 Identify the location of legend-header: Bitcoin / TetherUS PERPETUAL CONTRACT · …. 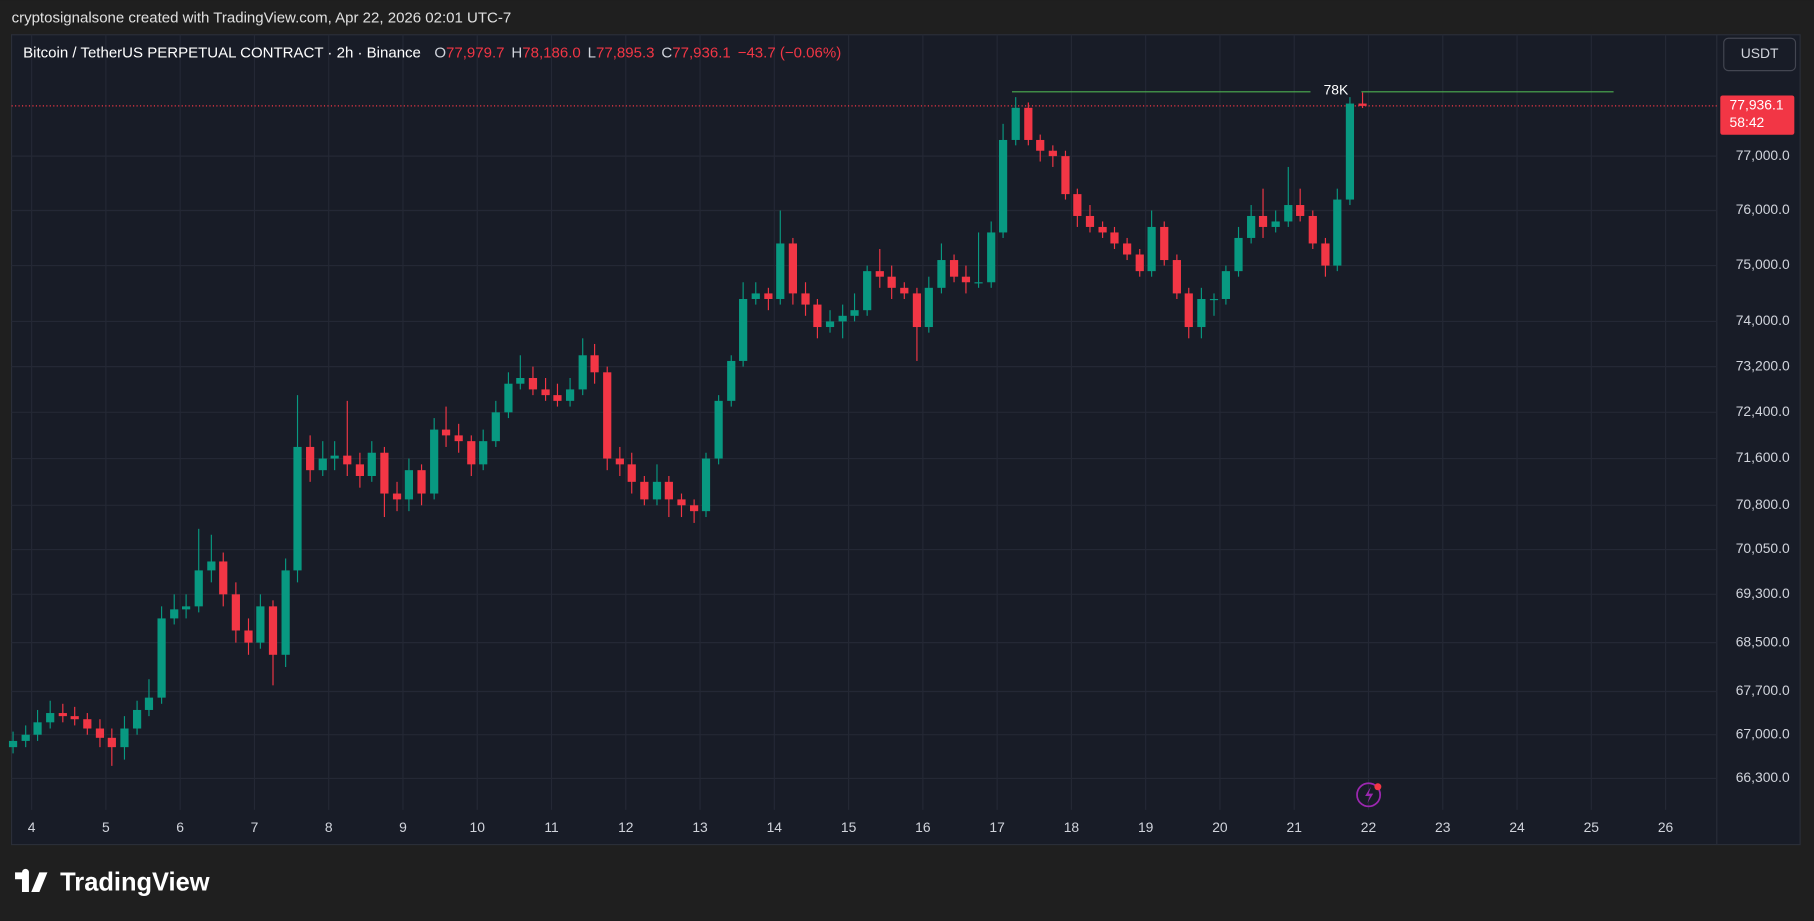
(432, 52).